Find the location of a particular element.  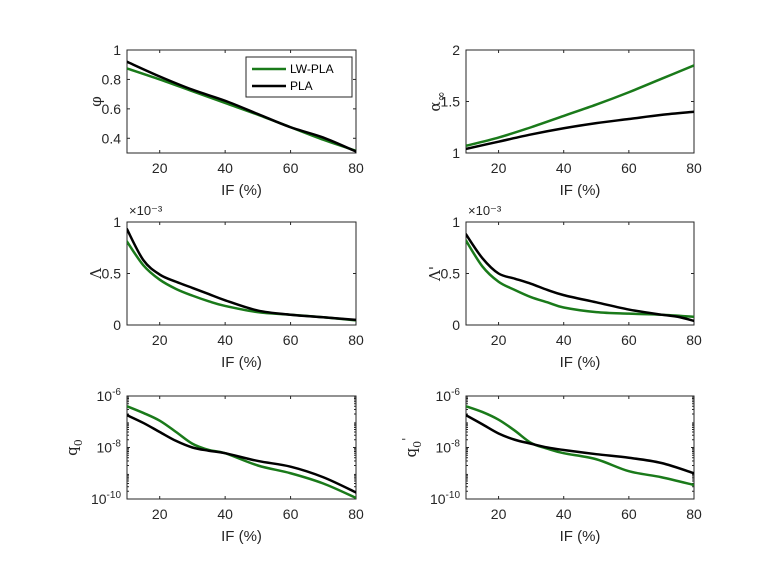

legend-box is located at coordinates (299, 77).